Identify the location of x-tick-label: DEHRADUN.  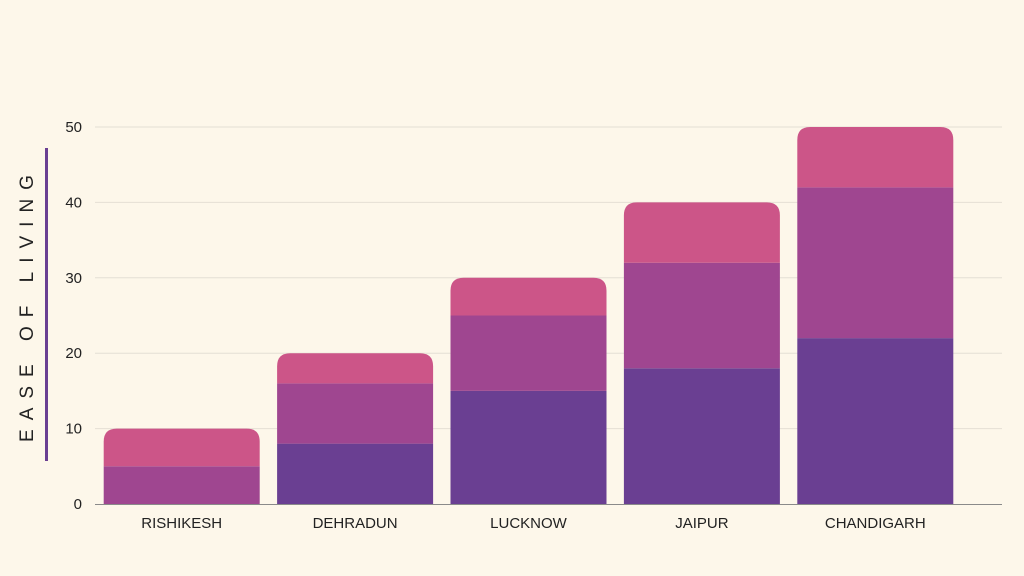
(355, 523).